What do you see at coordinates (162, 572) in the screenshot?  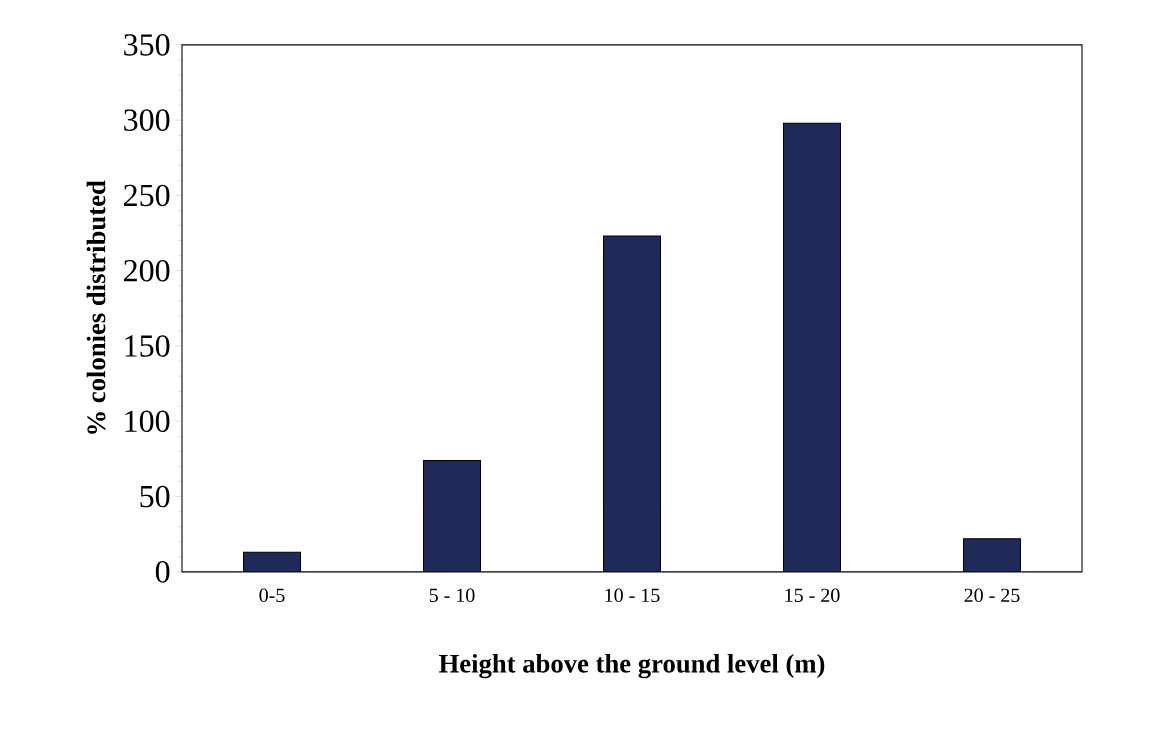 I see `y-tick-label: 0` at bounding box center [162, 572].